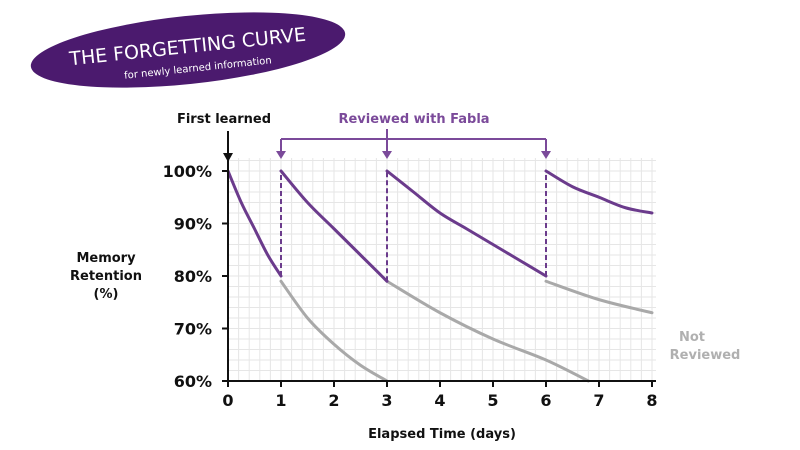  What do you see at coordinates (545, 400) in the screenshot?
I see `x-tick-label: 6` at bounding box center [545, 400].